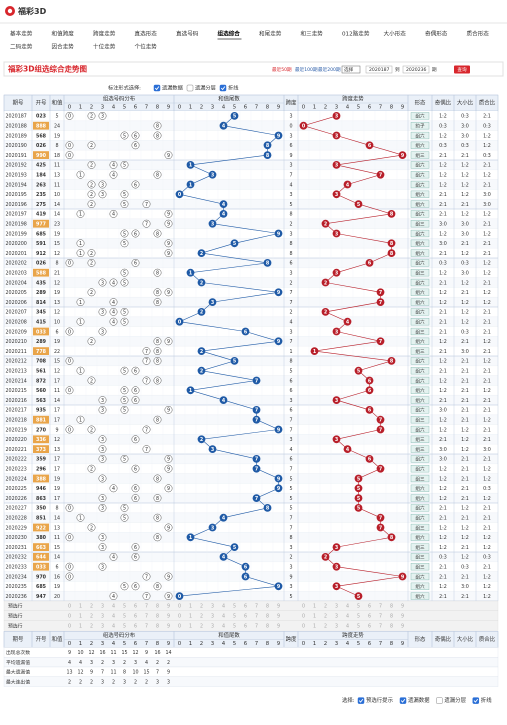 The image size is (507, 725). What do you see at coordinates (104, 34) in the screenshot?
I see `nav-item: 跨度走势` at bounding box center [104, 34].